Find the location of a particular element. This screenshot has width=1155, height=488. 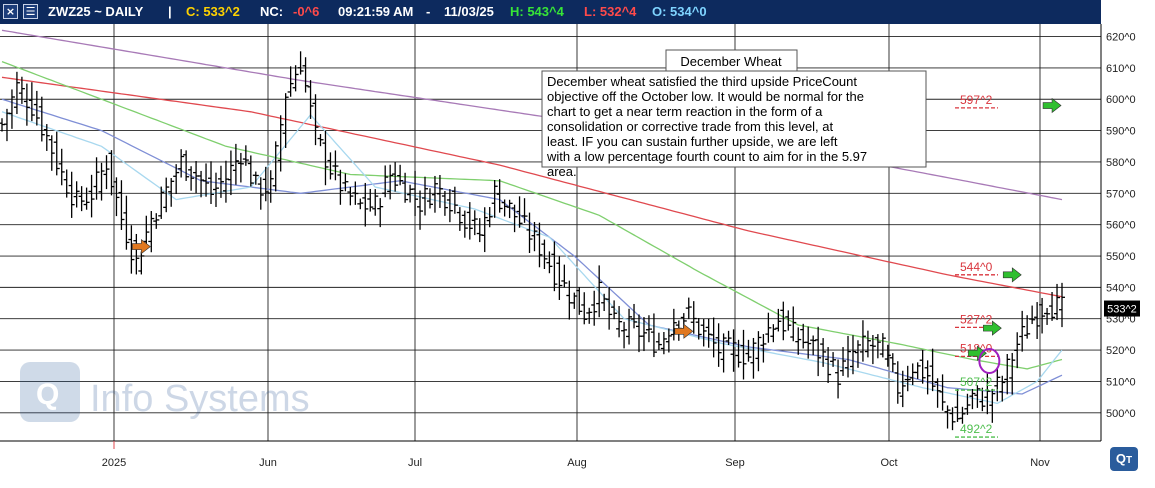

net-change-label: NC: is located at coordinates (272, 11).